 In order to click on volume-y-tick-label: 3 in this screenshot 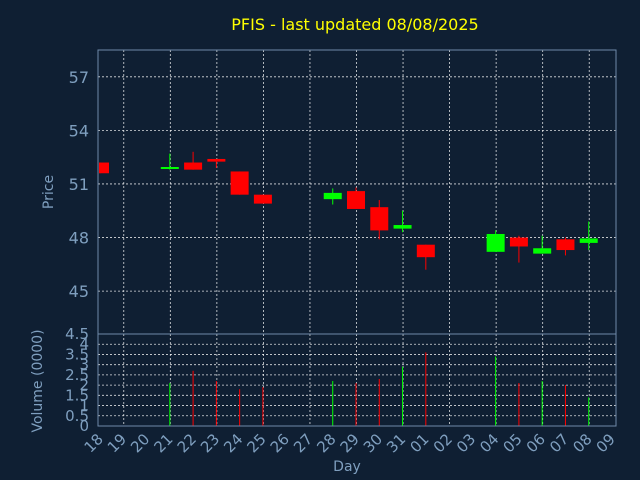, I will do `click(84, 365)`.